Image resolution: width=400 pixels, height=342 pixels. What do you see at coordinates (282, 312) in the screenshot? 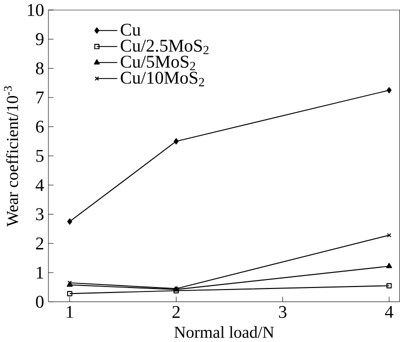
I see `x-tick-label: 3` at bounding box center [282, 312].